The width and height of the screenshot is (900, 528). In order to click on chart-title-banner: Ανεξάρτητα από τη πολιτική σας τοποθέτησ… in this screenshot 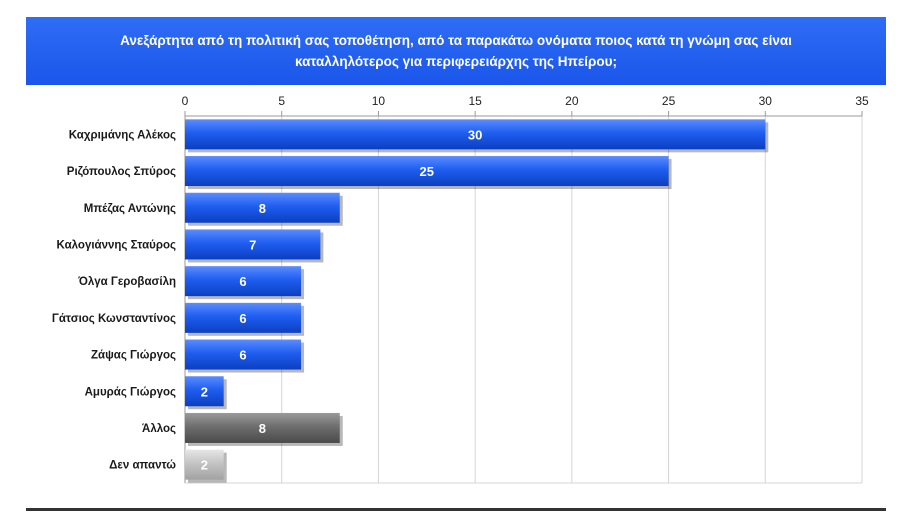, I will do `click(456, 51)`.